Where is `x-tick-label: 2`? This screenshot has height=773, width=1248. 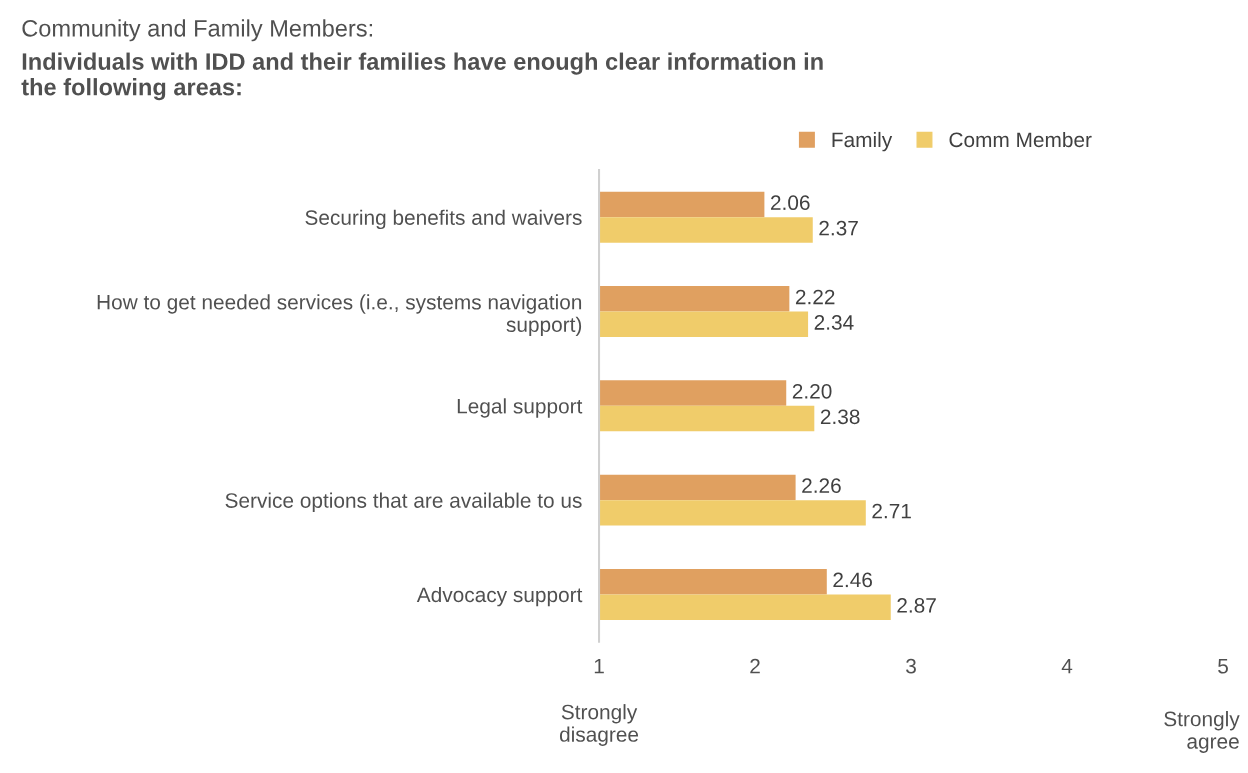
x-tick-label: 2 is located at coordinates (755, 666).